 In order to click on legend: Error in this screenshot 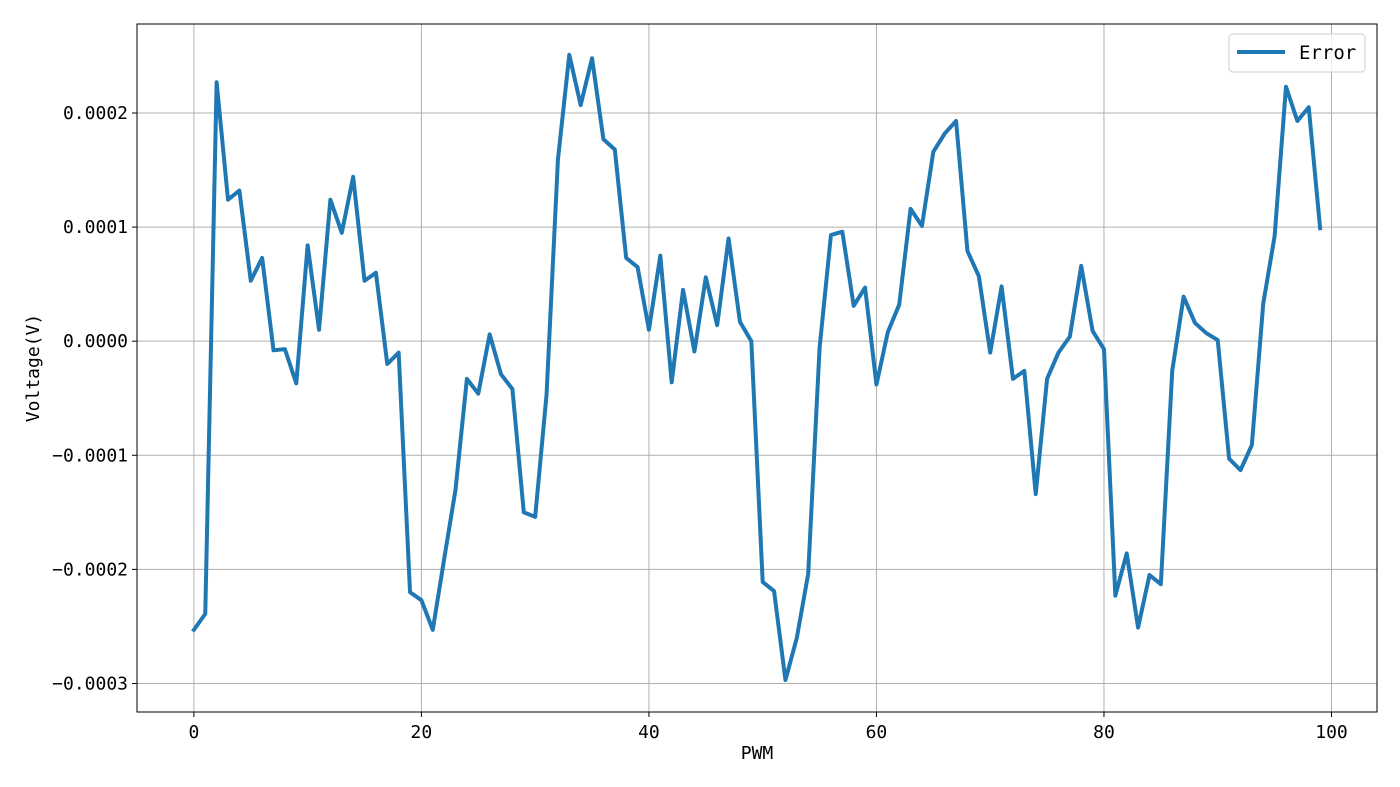, I will do `click(1297, 53)`.